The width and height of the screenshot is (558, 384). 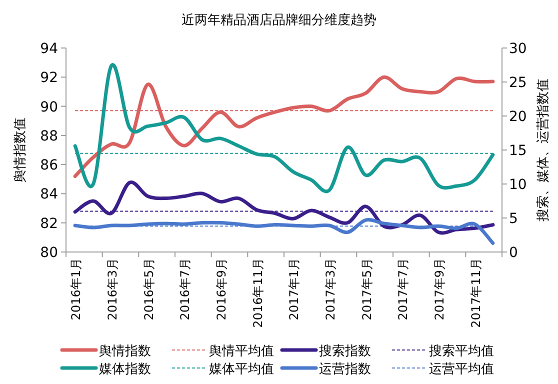 I want to click on y2-tick-label: 10, so click(x=518, y=185).